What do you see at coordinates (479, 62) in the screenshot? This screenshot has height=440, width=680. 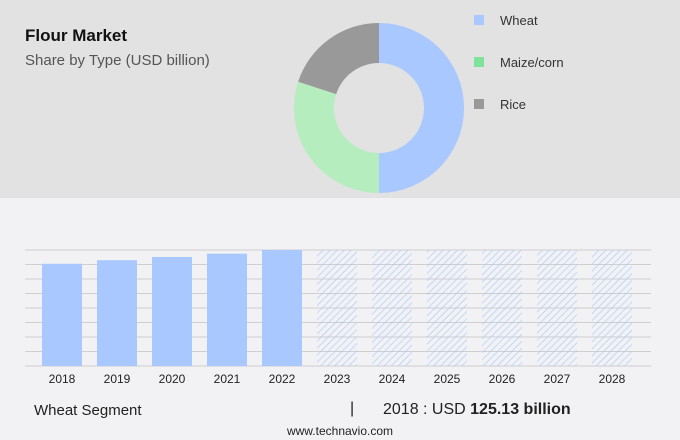 I see `maize-swatch-icon` at bounding box center [479, 62].